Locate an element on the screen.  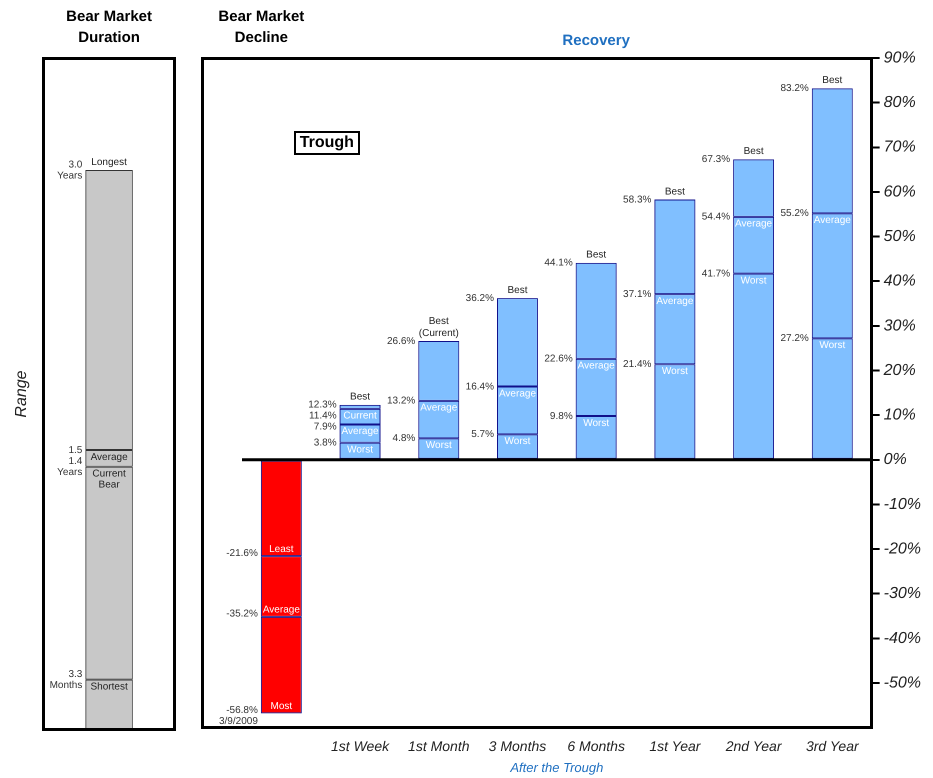
y-tick-label: 70% is located at coordinates (900, 147).